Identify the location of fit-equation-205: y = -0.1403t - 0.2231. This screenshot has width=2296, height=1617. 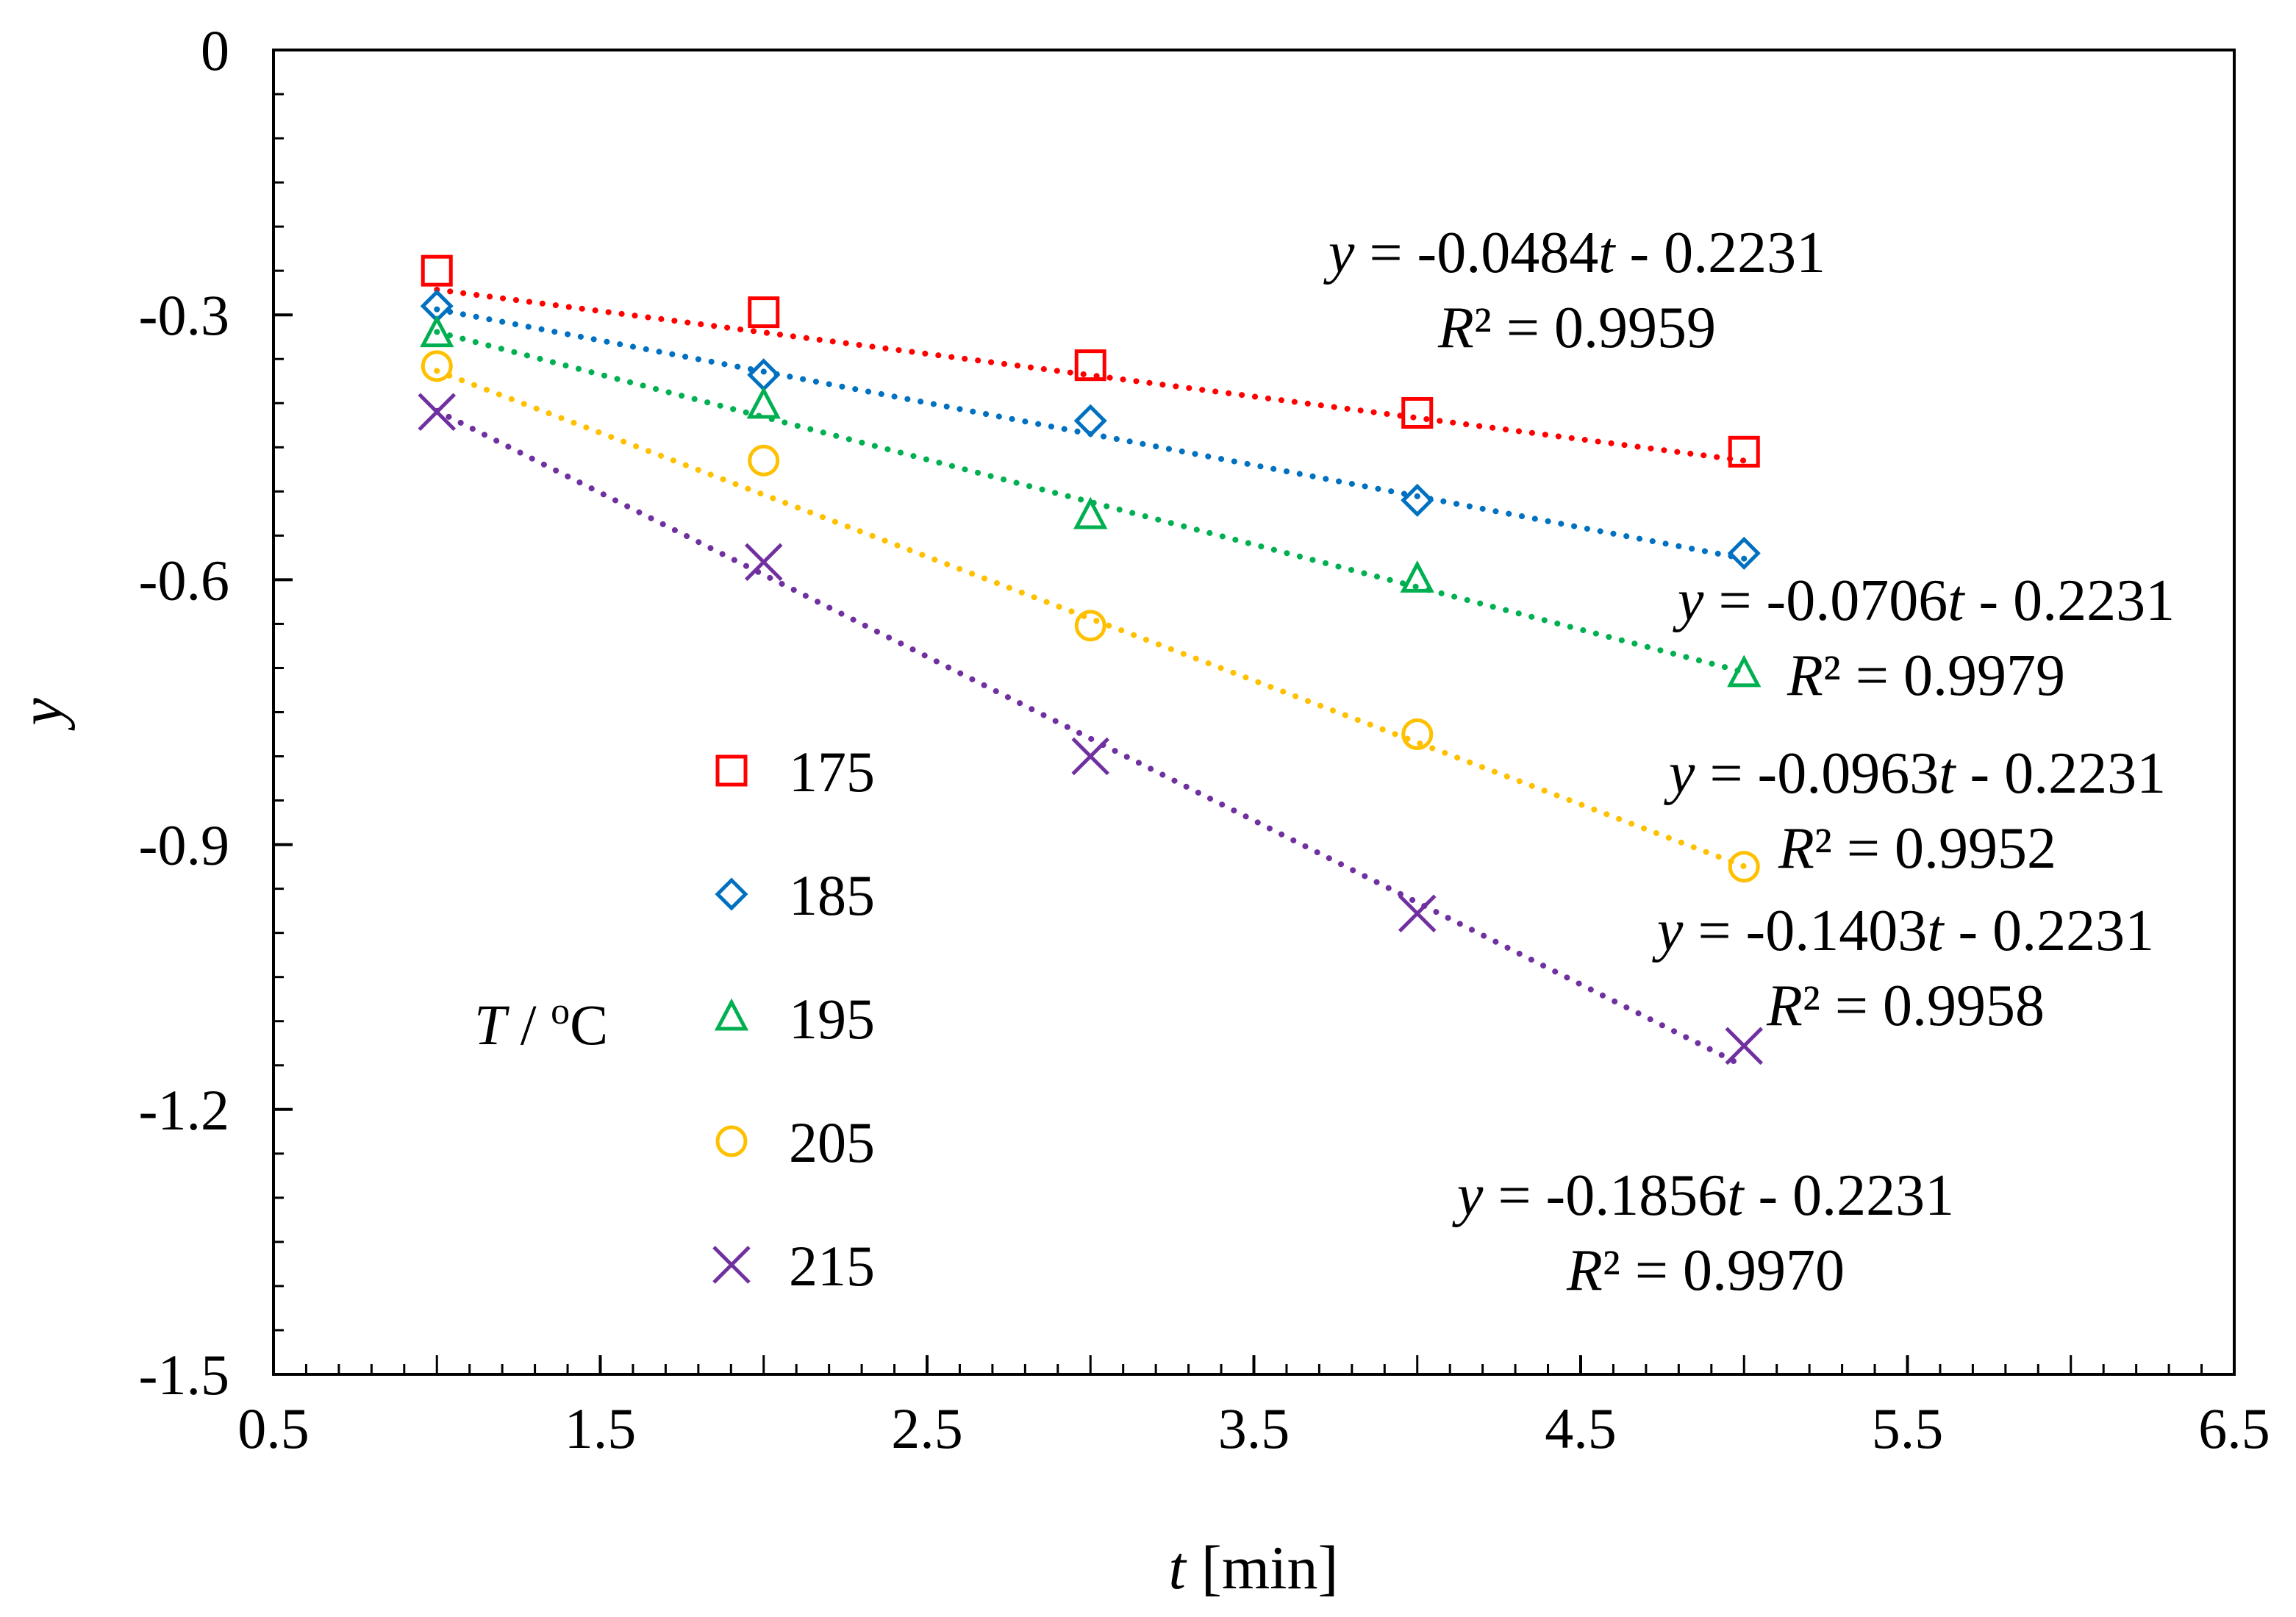
(1903, 931).